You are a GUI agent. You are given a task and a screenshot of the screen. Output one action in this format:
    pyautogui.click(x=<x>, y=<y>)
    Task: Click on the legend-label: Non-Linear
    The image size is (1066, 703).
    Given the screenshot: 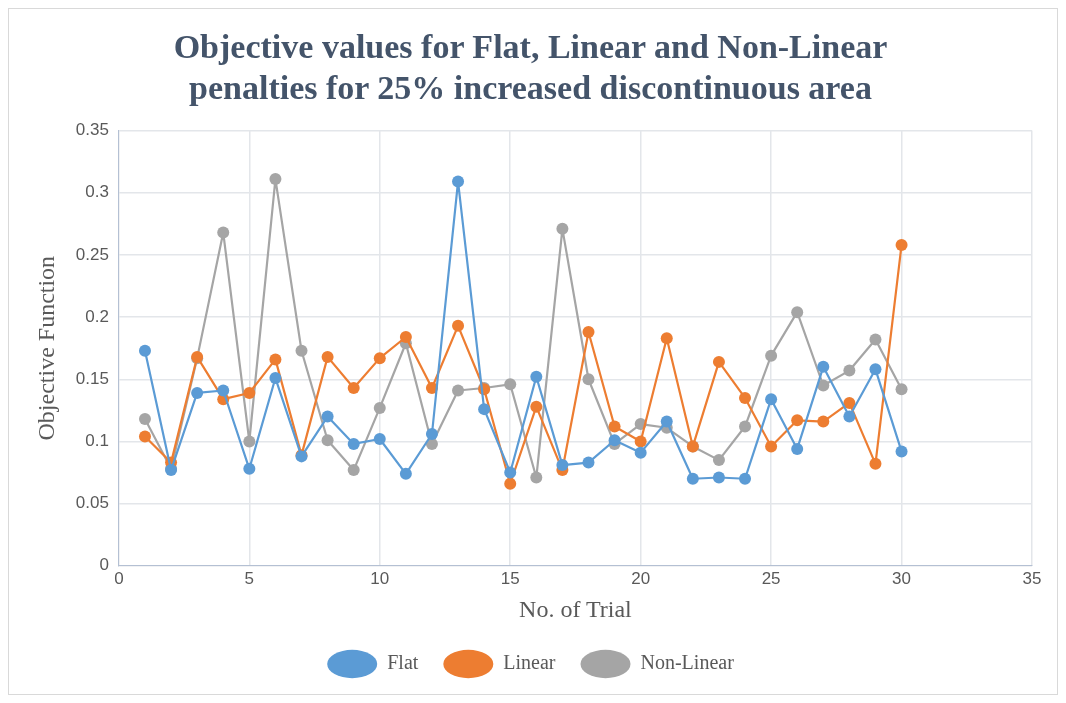 What is the action you would take?
    pyautogui.click(x=687, y=662)
    